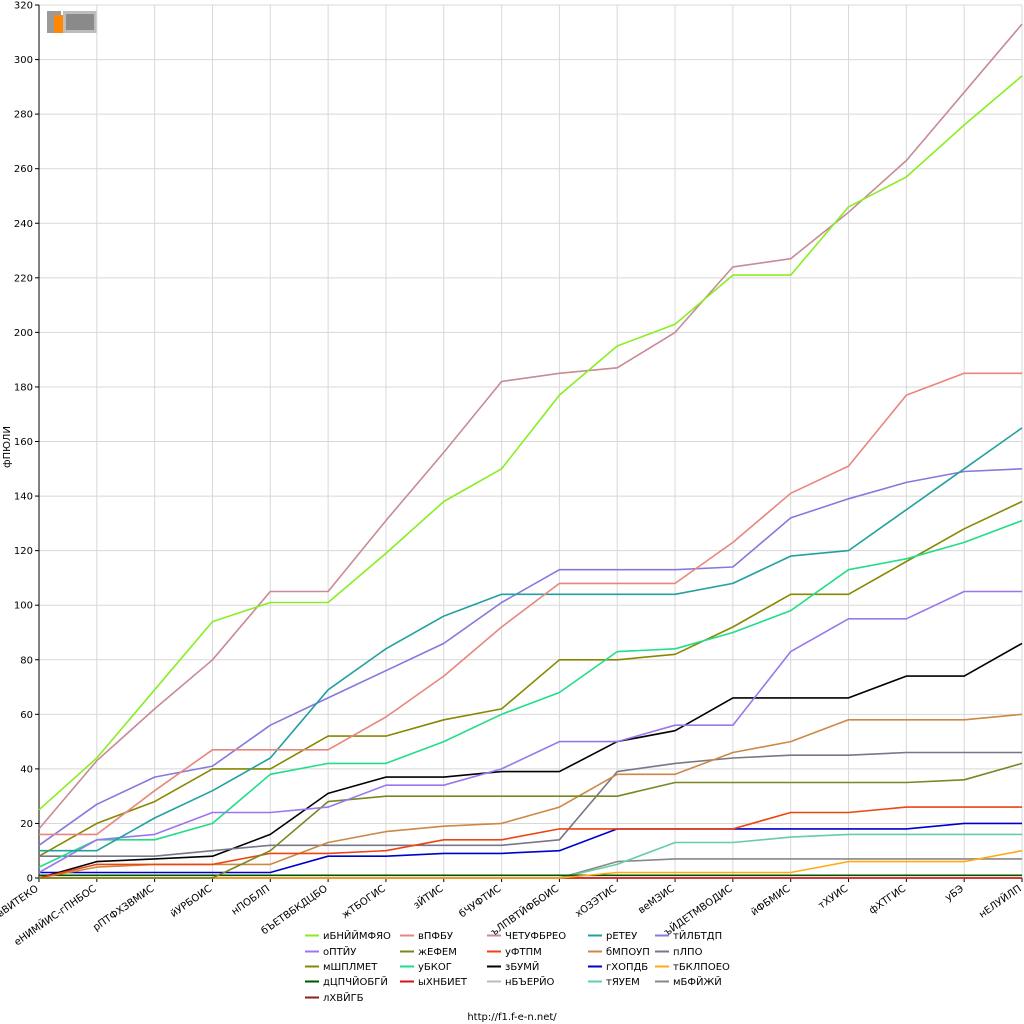 The height and width of the screenshot is (1024, 1024). Describe the element at coordinates (26, 715) in the screenshot. I see `y-tick-label: 60` at that location.